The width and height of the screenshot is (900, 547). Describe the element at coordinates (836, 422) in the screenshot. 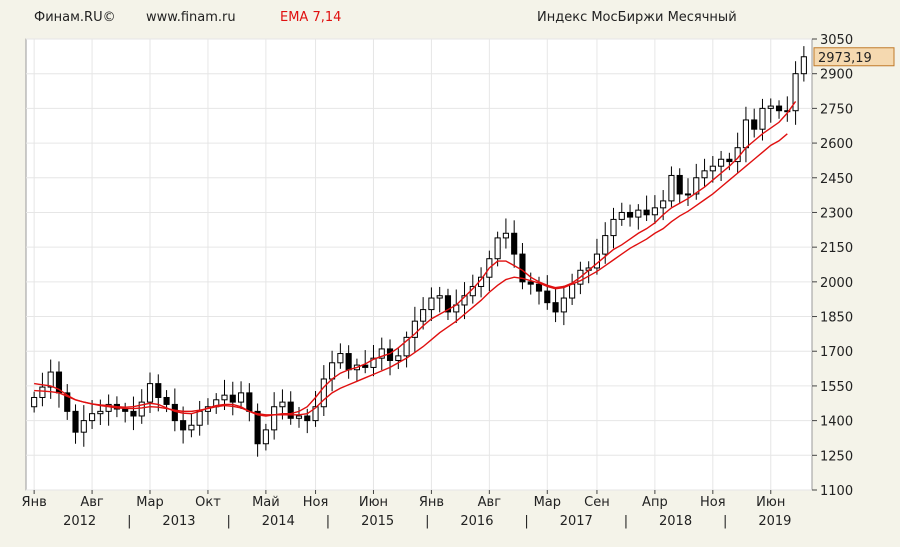

I see `y-tick-label: 1400` at that location.